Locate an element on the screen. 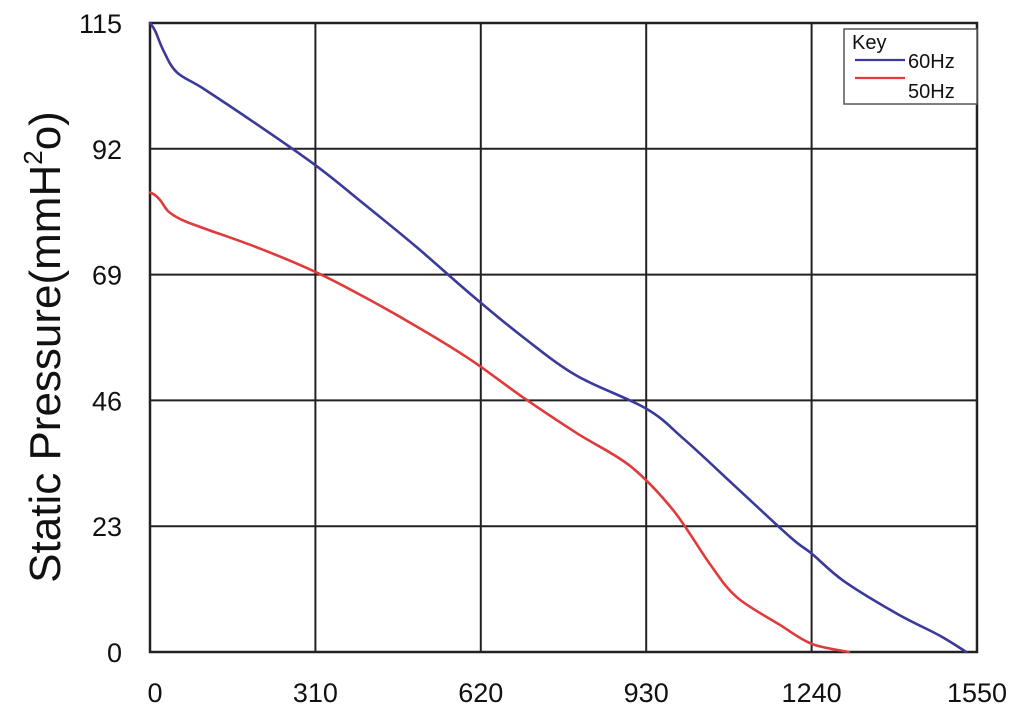  y-tick-label-2: 46 is located at coordinates (107, 401).